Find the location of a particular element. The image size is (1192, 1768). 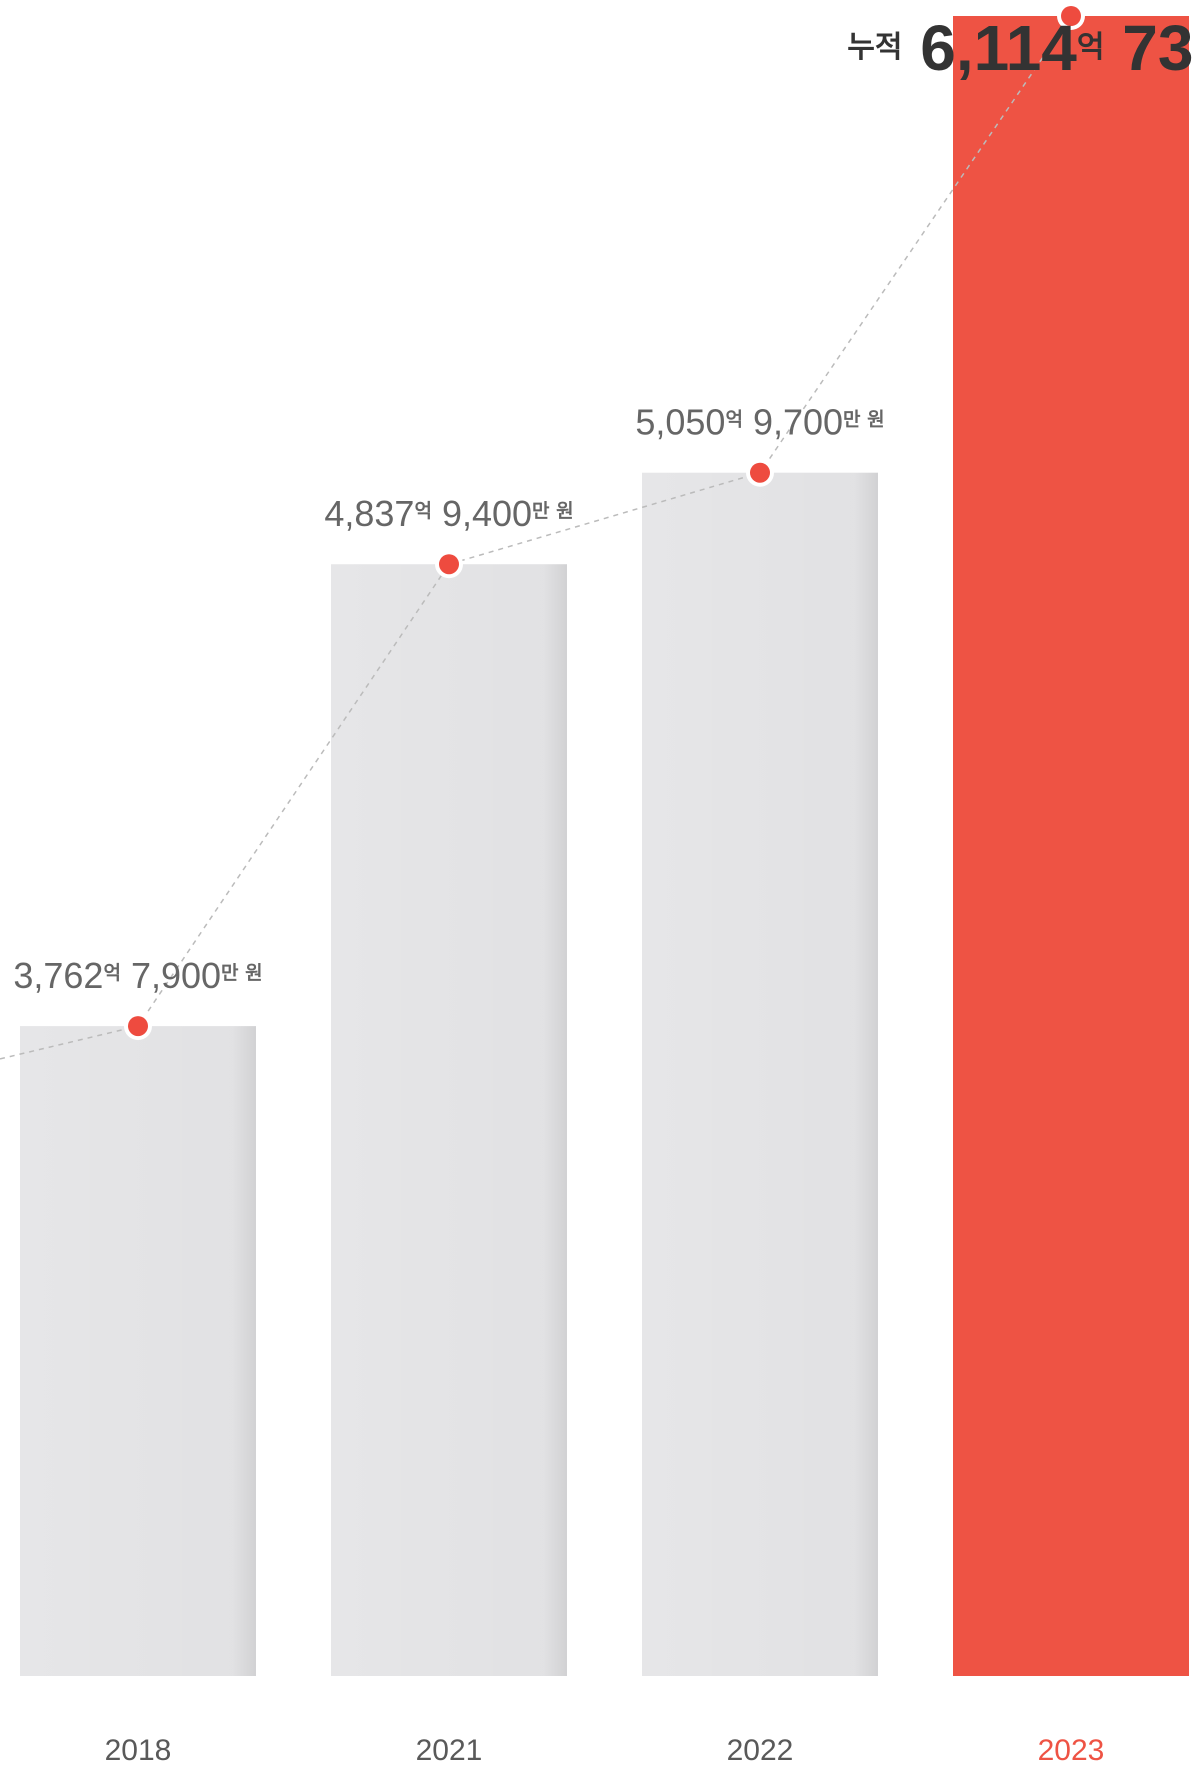

year-label-2021: 2021 is located at coordinates (449, 1750).